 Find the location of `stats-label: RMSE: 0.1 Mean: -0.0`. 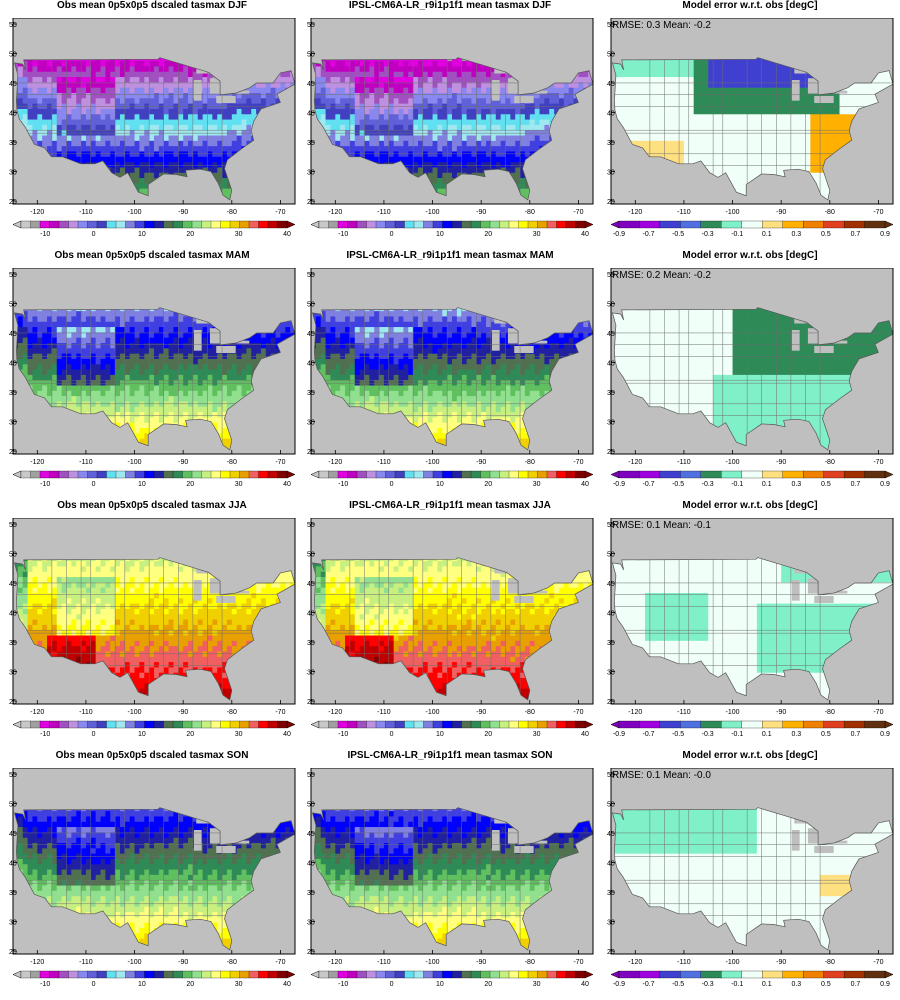

stats-label: RMSE: 0.1 Mean: -0.0 is located at coordinates (661, 775).